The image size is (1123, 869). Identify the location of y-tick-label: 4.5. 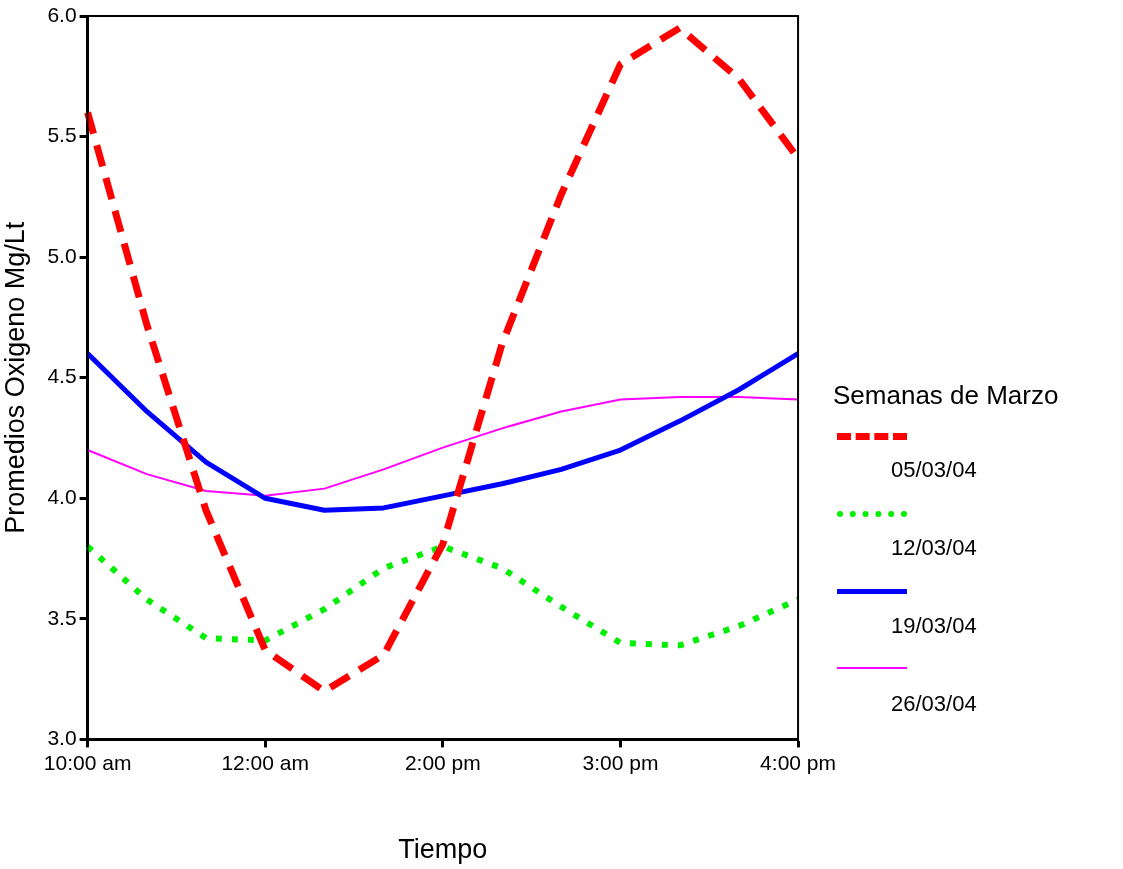
(62, 376).